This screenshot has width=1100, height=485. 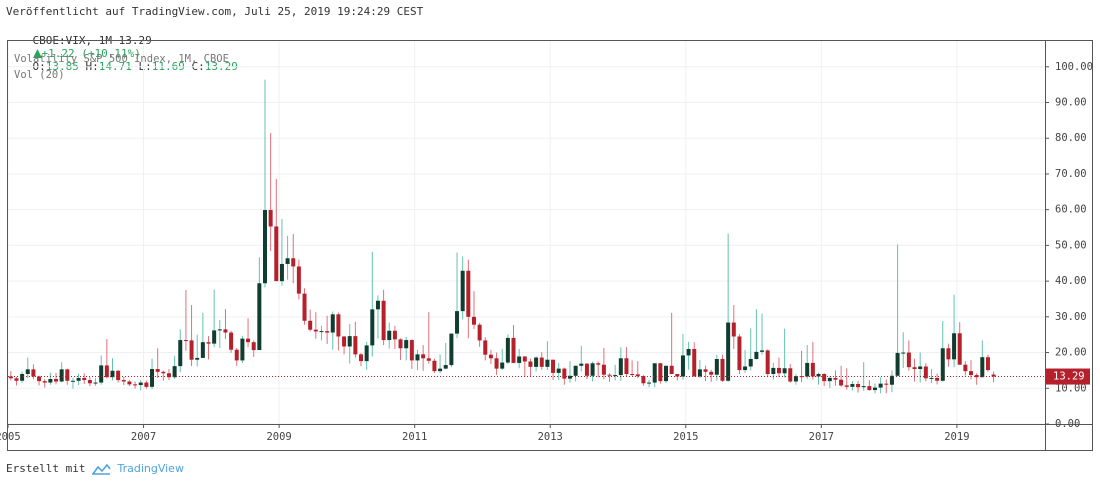 I want to click on y-tick-label: 70.00, so click(x=1071, y=174).